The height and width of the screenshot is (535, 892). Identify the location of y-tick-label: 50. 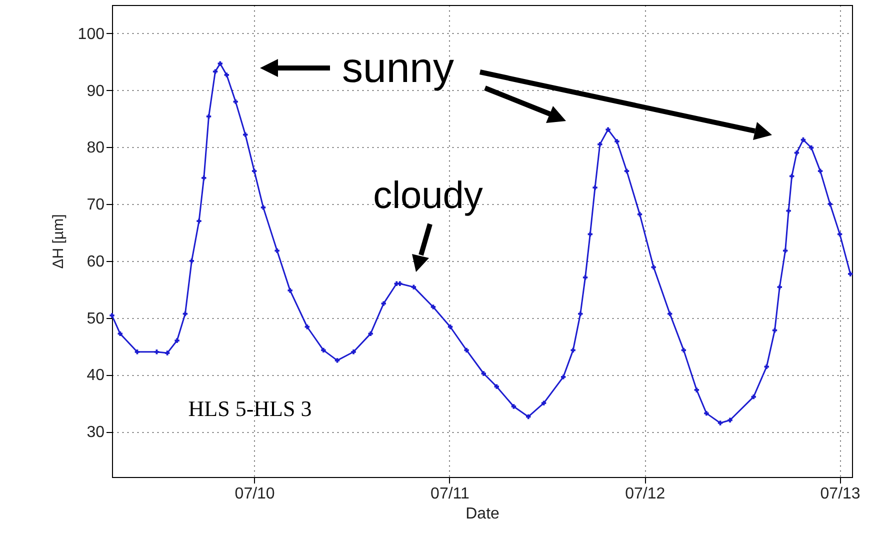
(95, 319).